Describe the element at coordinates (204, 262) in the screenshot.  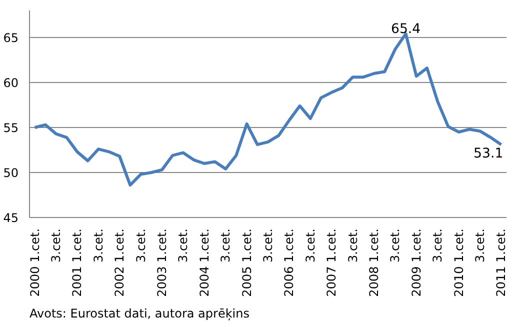
I see `x-tick-label: 2004 1.cet.` at that location.